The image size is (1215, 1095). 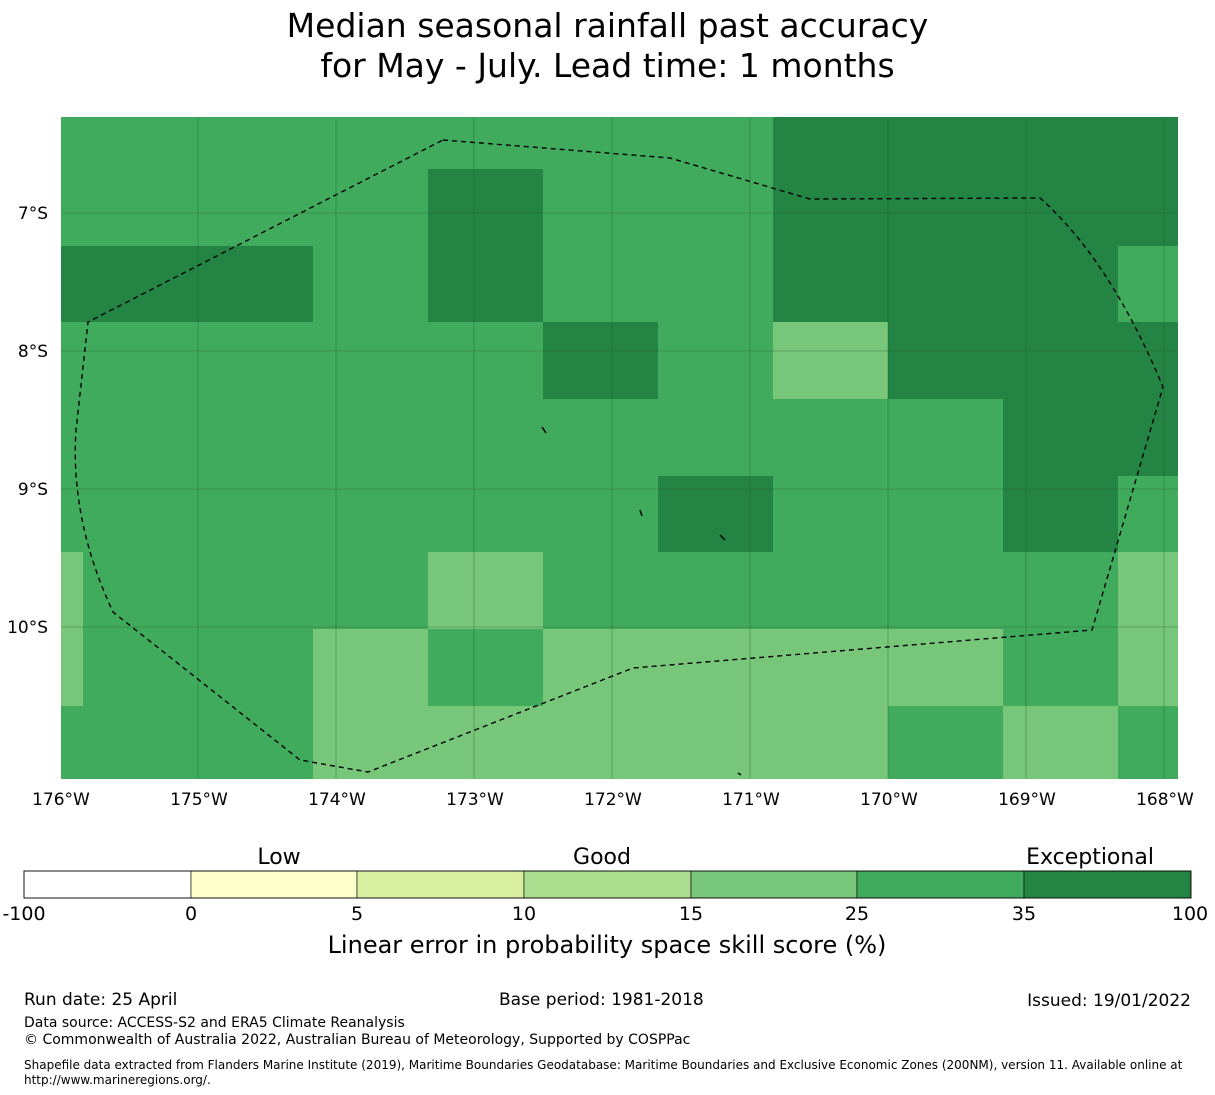 What do you see at coordinates (1090, 857) in the screenshot?
I see `colorbar-category-exceptional: Exceptional` at bounding box center [1090, 857].